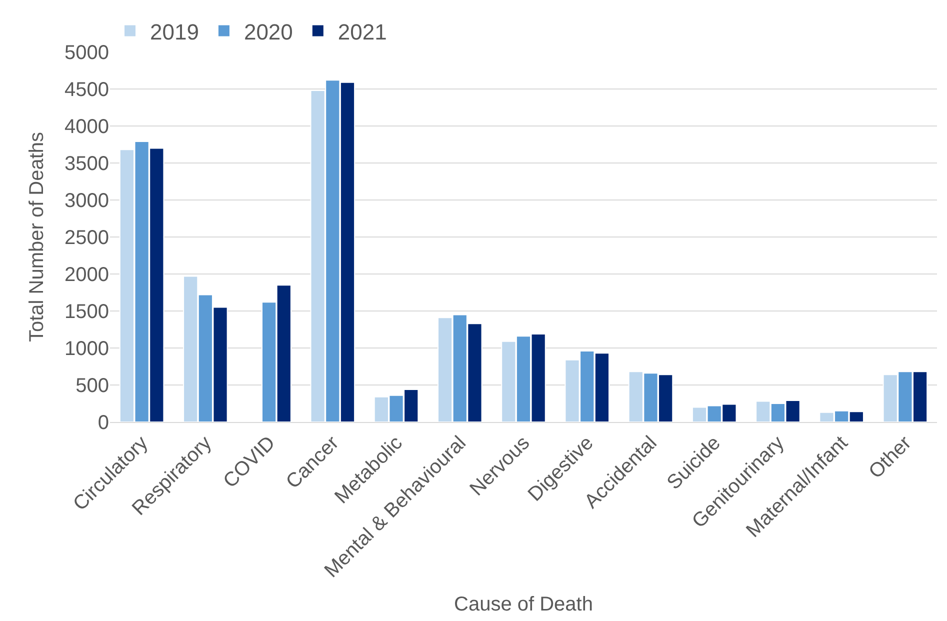  Describe the element at coordinates (86, 164) in the screenshot. I see `y-tick-label: 3500` at that location.